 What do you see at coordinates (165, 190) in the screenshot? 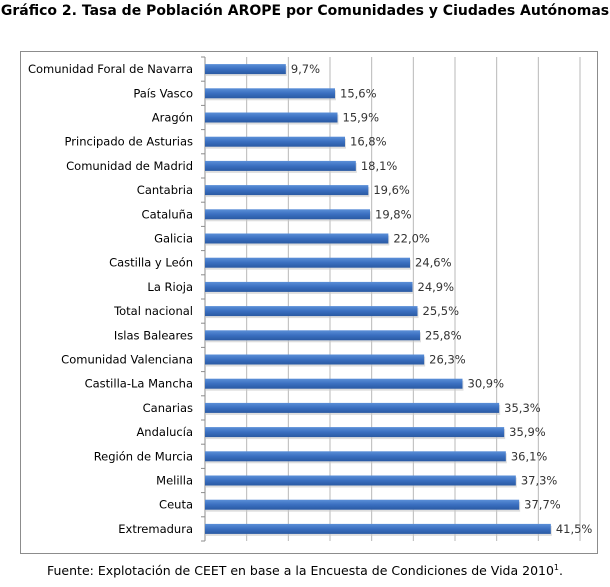
I see `category-label: Cantabria` at bounding box center [165, 190].